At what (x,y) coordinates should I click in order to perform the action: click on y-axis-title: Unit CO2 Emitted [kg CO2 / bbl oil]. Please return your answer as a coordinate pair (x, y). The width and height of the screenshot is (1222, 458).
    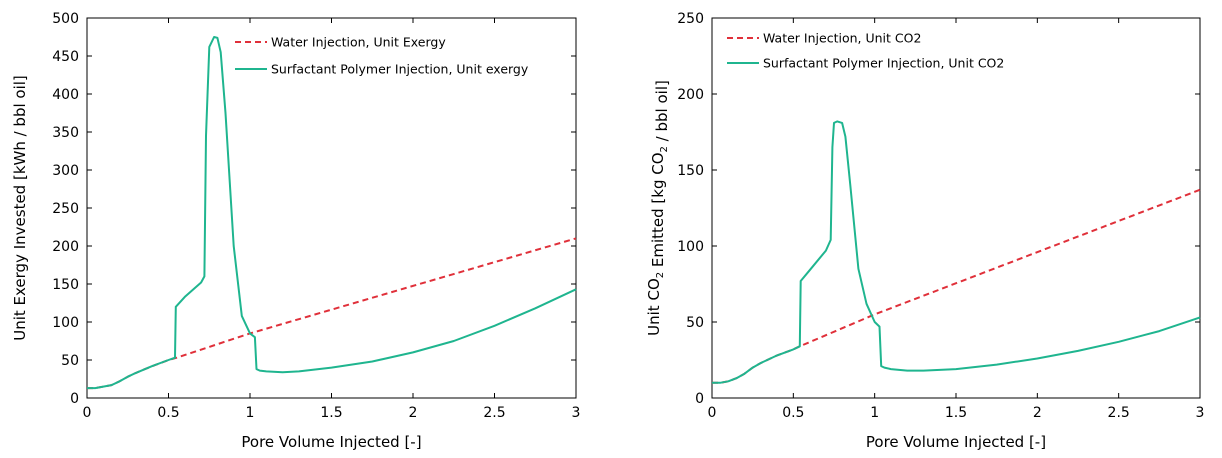
    Looking at the image, I should click on (658, 208).